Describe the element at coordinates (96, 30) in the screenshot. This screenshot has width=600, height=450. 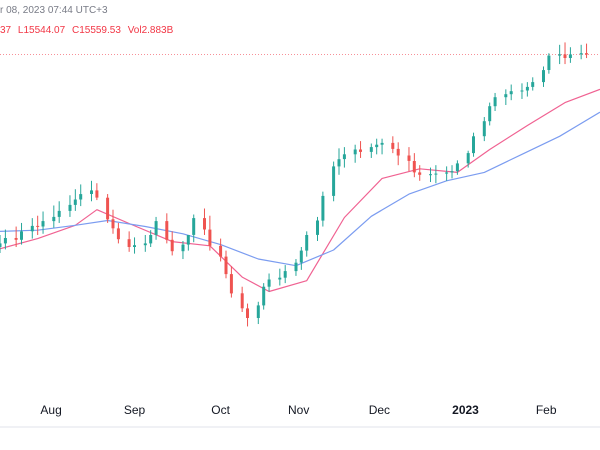
I see `legend-close: C15559.53` at that location.